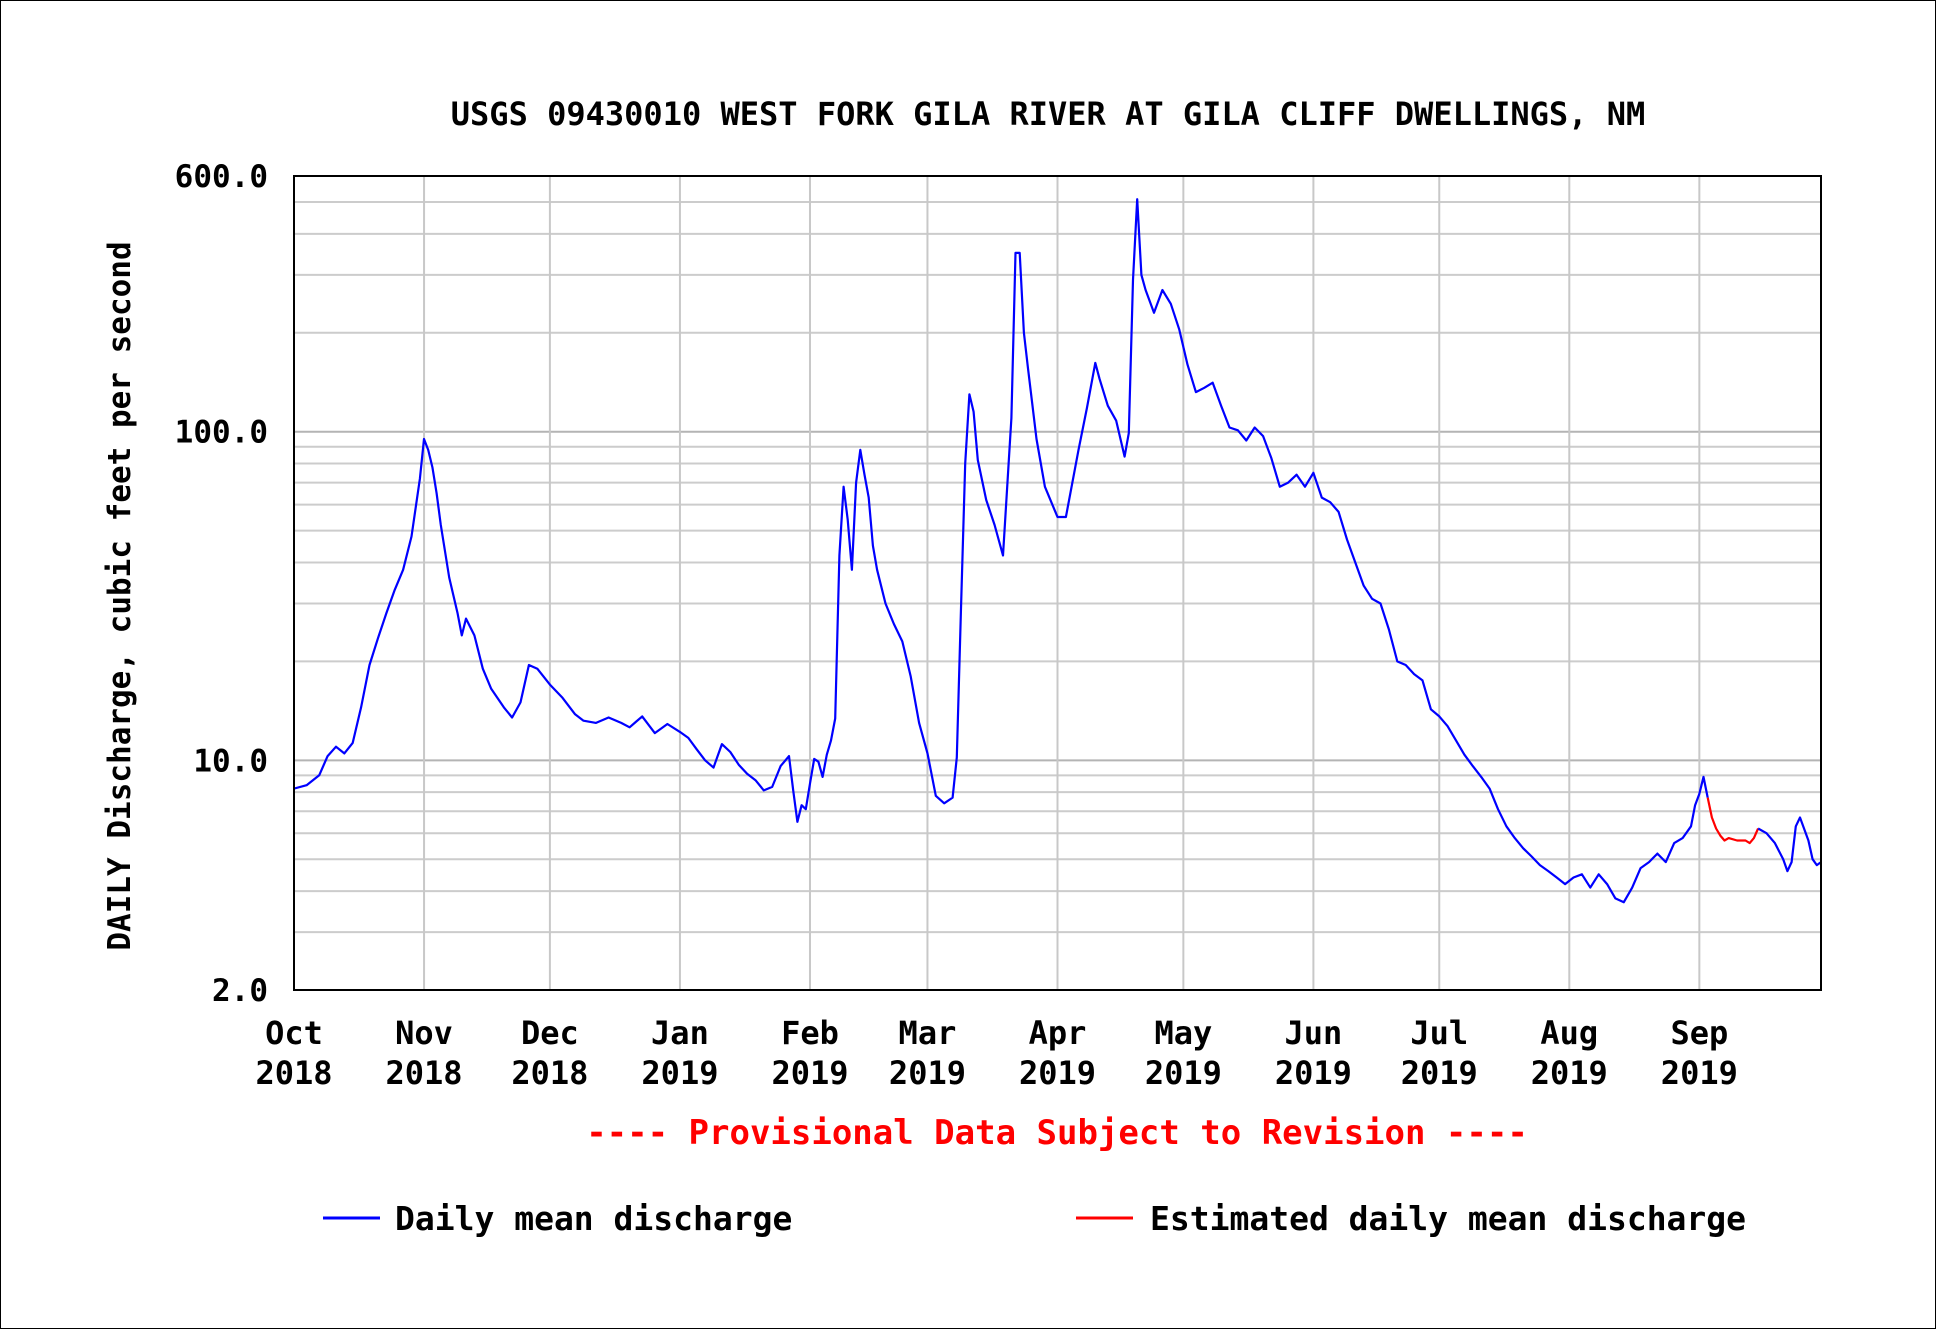  Describe the element at coordinates (294, 1033) in the screenshot. I see `x-tick-month: Oct` at that location.